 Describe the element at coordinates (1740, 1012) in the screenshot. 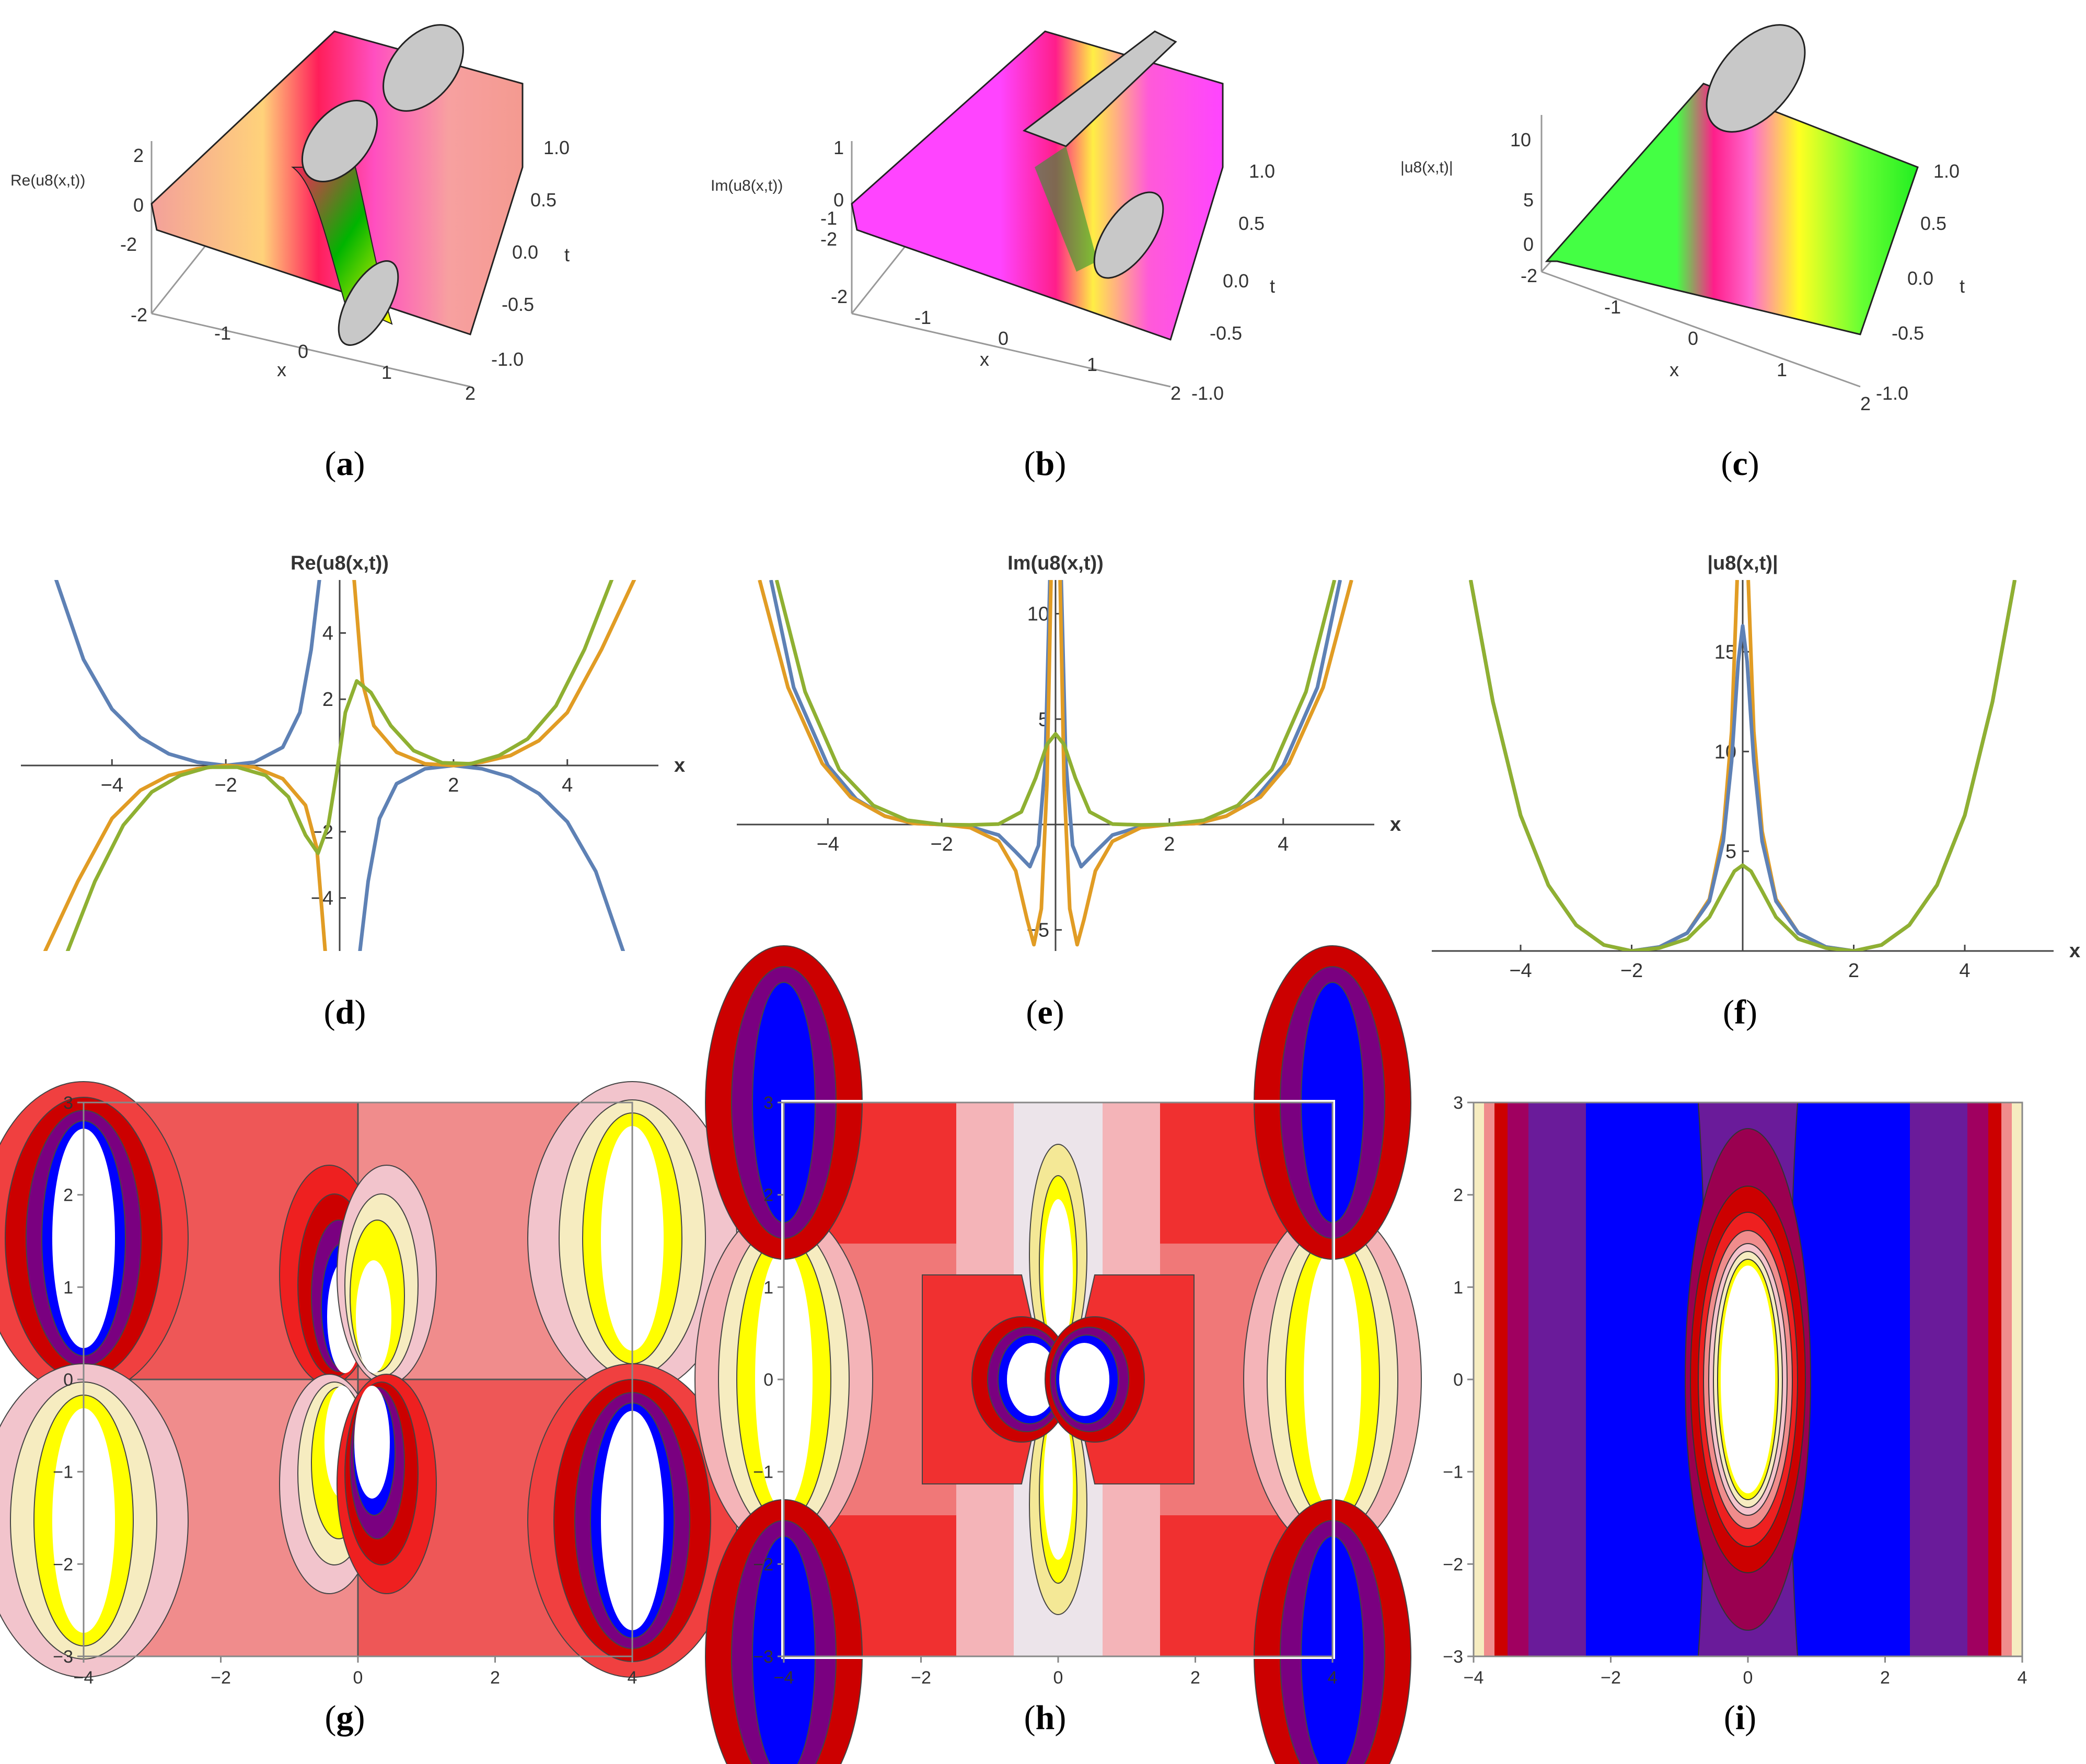

I see `caption-f: (f)` at that location.